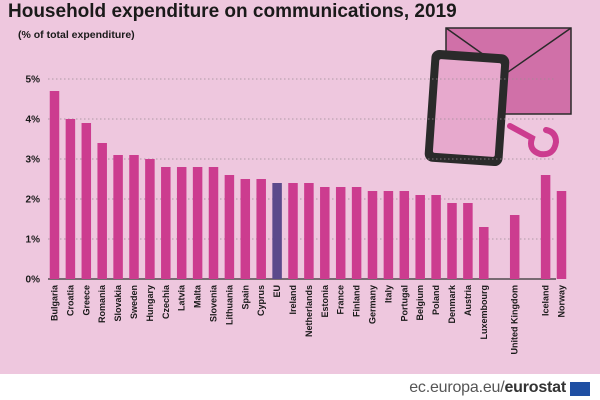  Describe the element at coordinates (245, 297) in the screenshot. I see `x-tick-label: Spain` at that location.